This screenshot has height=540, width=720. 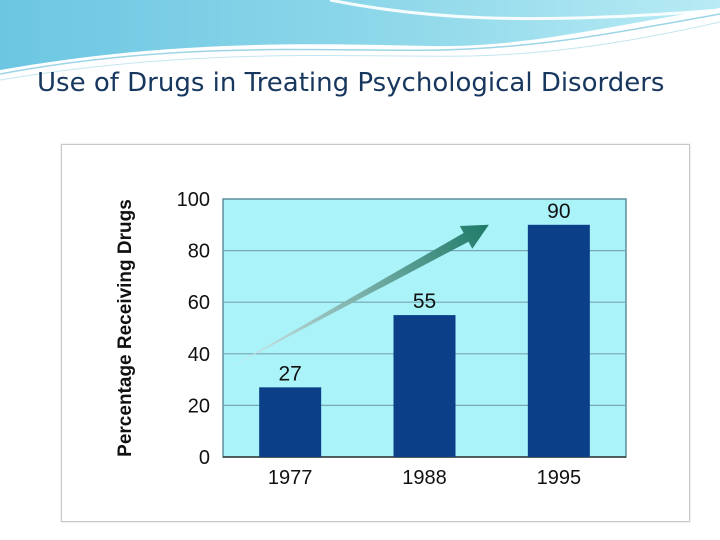 I want to click on data-label-1977: 27, so click(x=289, y=373).